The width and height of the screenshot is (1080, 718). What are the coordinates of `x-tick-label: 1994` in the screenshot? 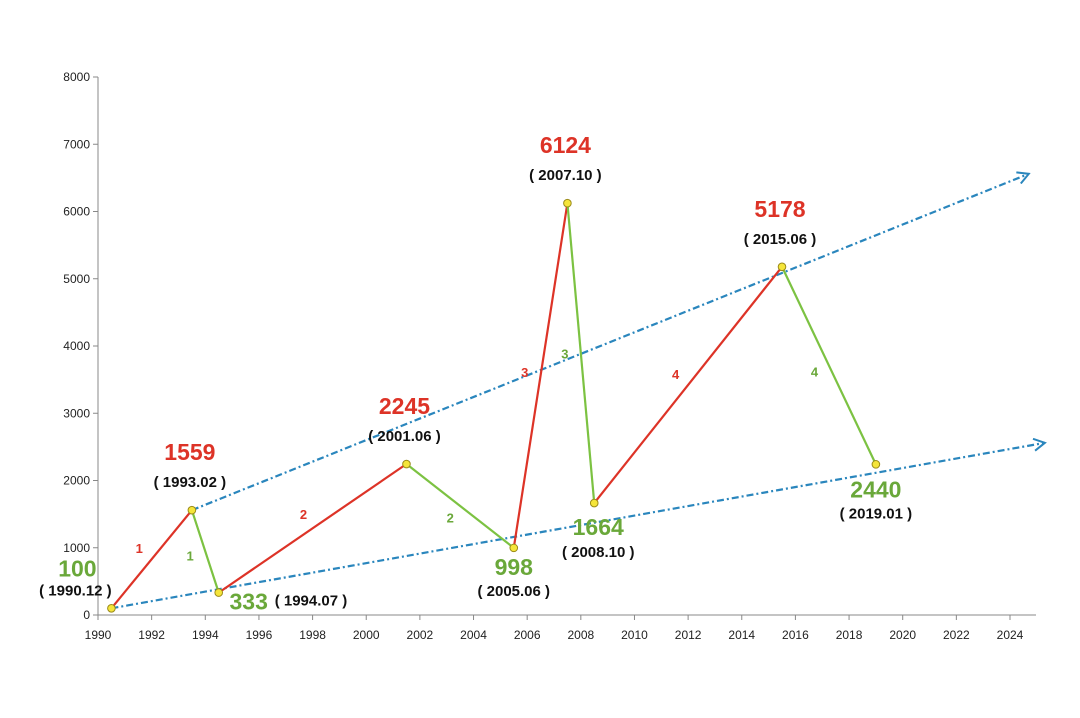 It's located at (205, 635).